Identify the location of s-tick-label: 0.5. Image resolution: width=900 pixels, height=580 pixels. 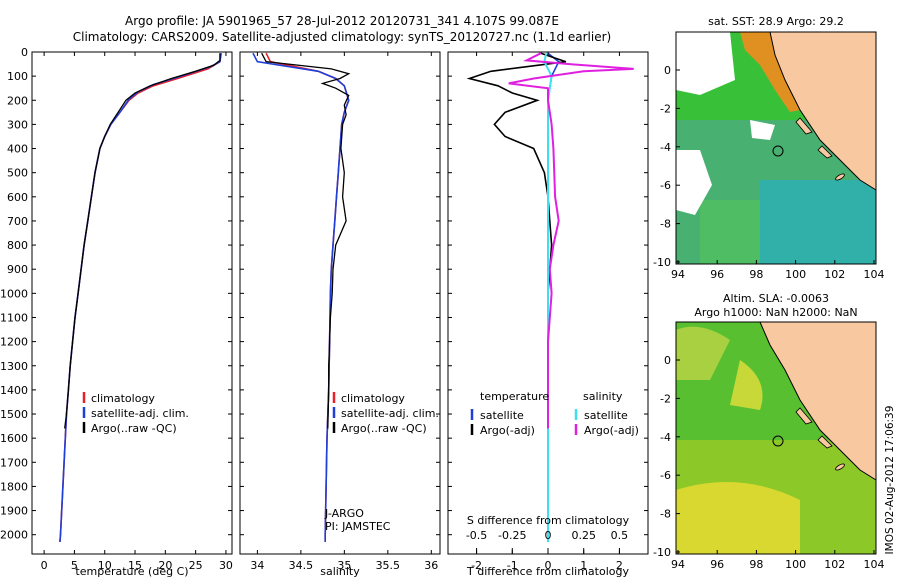
(620, 535).